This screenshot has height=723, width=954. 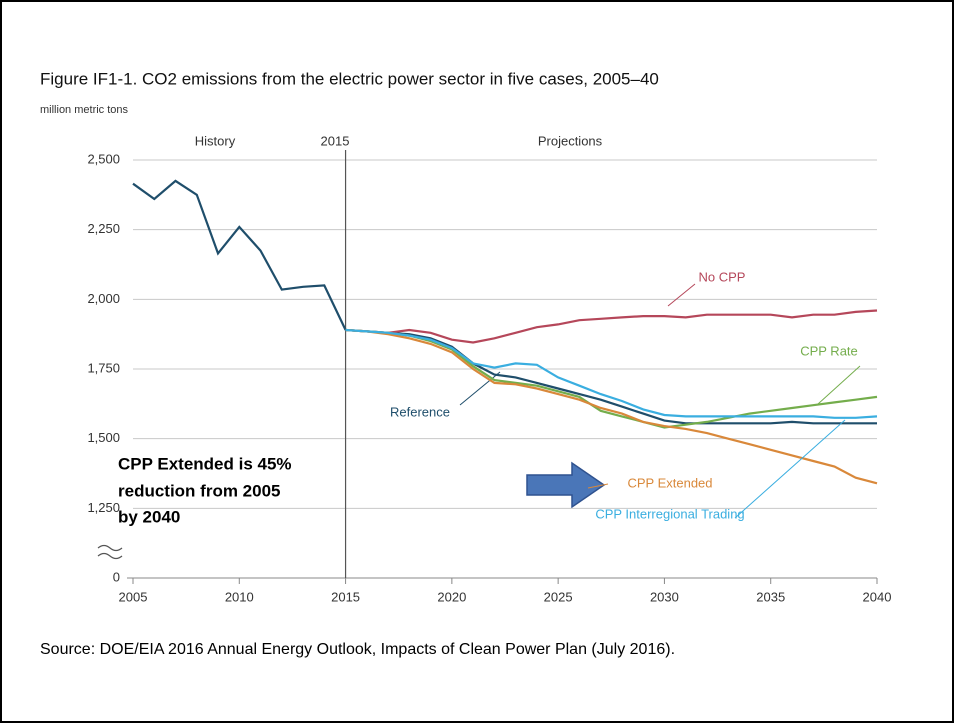 I want to click on x-tick-label: 2035, so click(x=770, y=596).